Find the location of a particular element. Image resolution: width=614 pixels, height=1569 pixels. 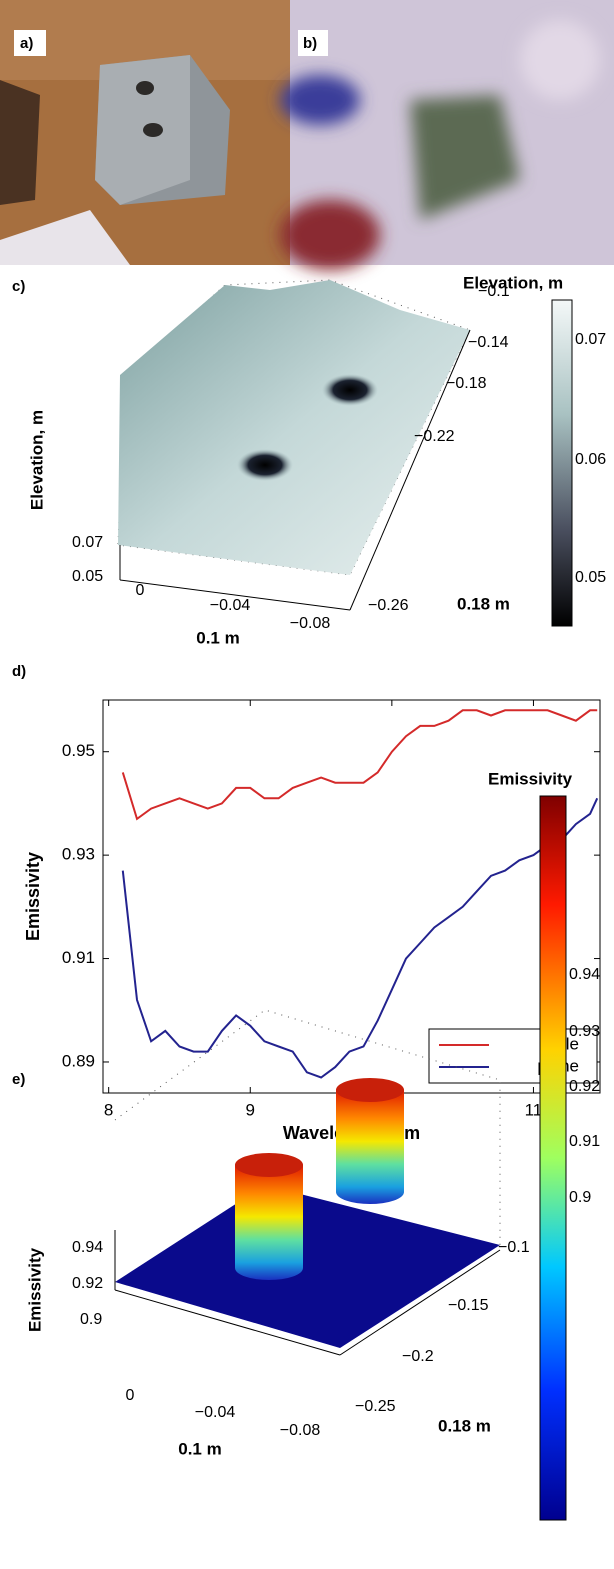

y-tick-label: 0.89 is located at coordinates (78, 1060).